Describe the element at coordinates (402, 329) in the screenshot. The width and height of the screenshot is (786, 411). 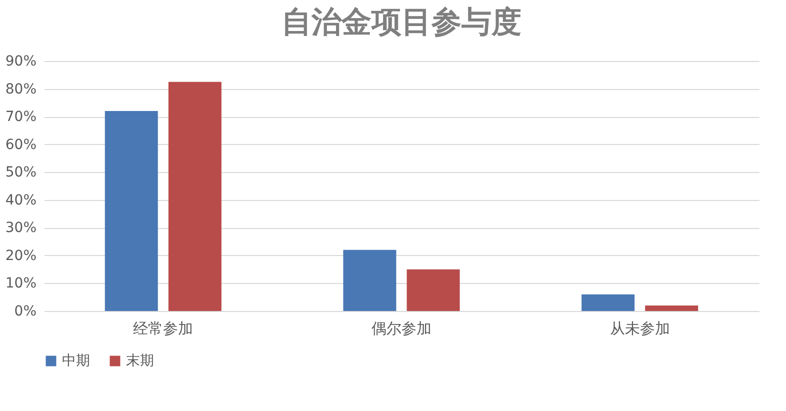
I see `x-tick-label: 偶尔参加` at that location.